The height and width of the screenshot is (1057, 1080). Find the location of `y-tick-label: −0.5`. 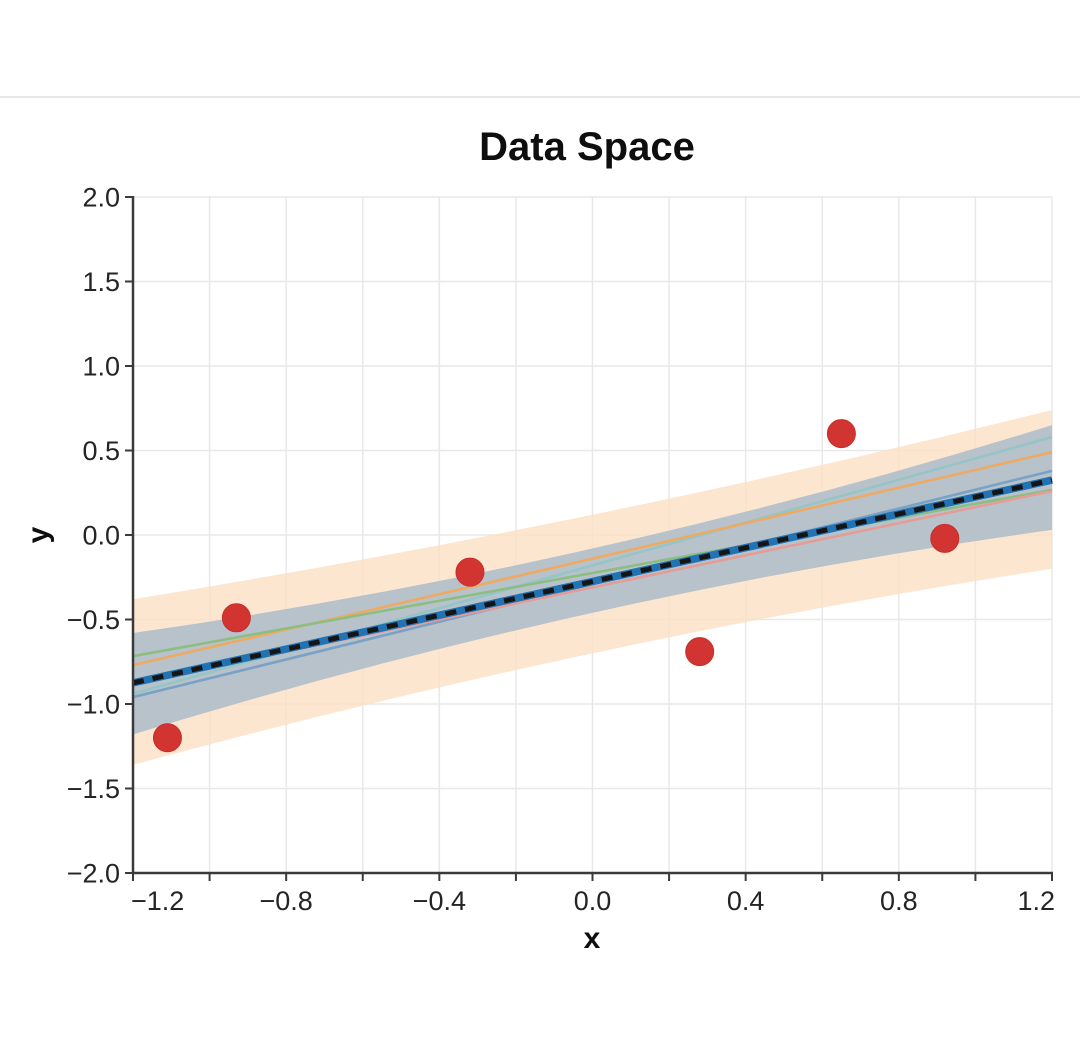

y-tick-label: −0.5 is located at coordinates (93, 620).